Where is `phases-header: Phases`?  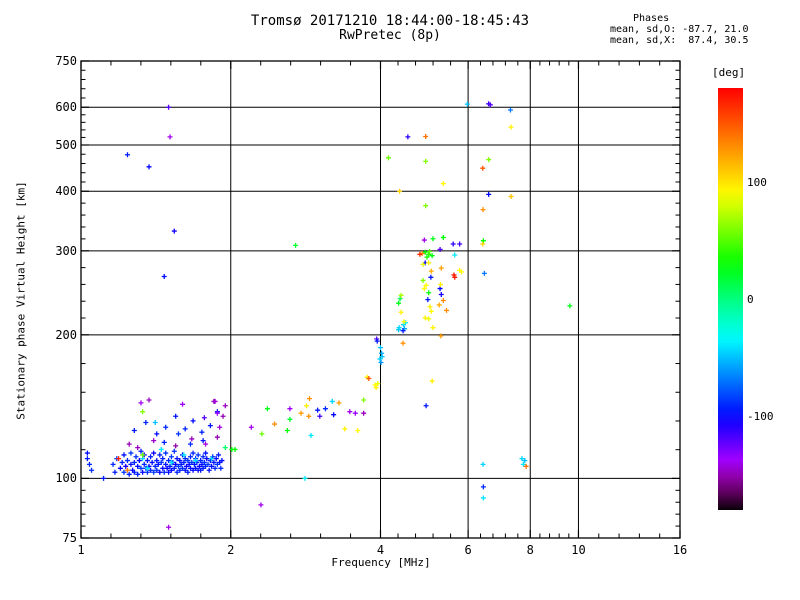 phases-header: Phases is located at coordinates (651, 18).